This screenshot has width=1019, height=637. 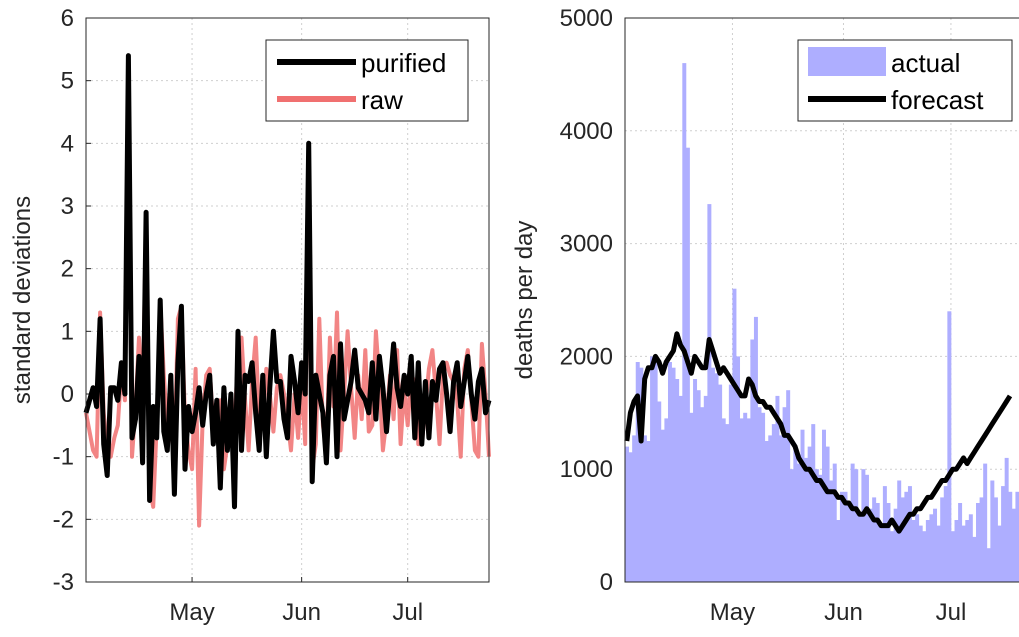 What do you see at coordinates (63, 582) in the screenshot?
I see `left-ytick-label: -3` at bounding box center [63, 582].